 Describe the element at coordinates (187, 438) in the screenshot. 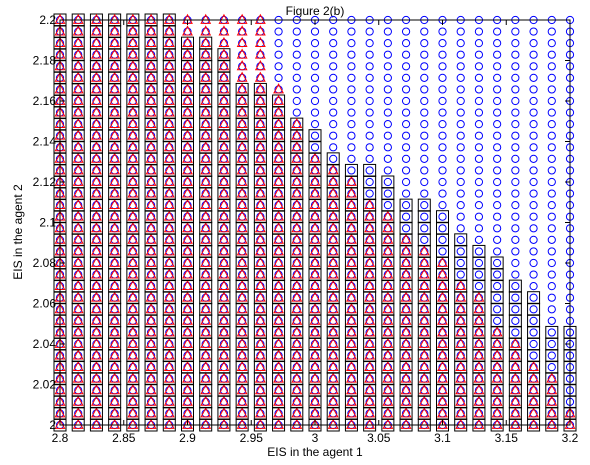

I see `x-tick-label: 2.9` at that location.